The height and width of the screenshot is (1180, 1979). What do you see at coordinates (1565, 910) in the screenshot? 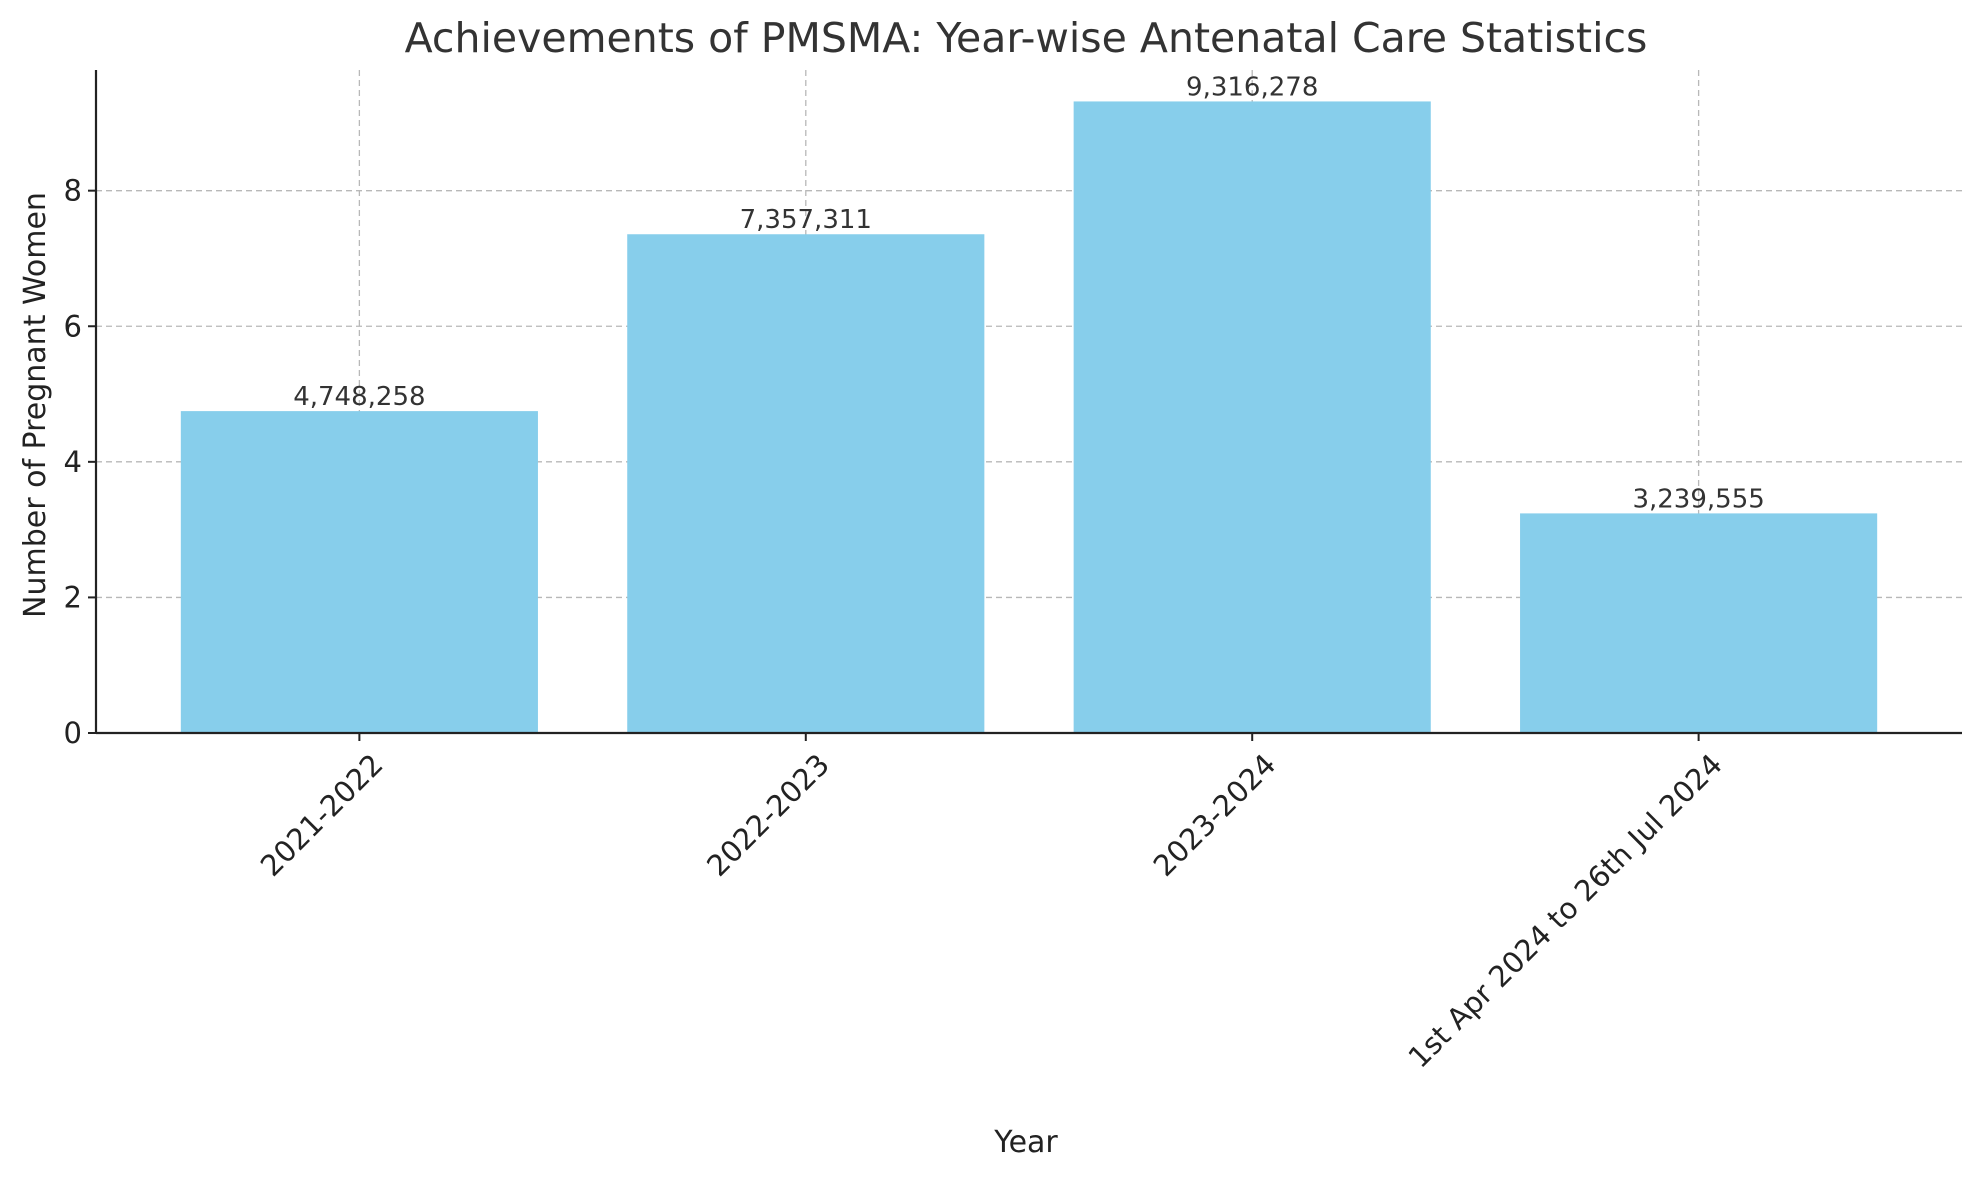
I see `x-tick-label: 1st Apr 2024 to 26th Jul 2024` at bounding box center [1565, 910].